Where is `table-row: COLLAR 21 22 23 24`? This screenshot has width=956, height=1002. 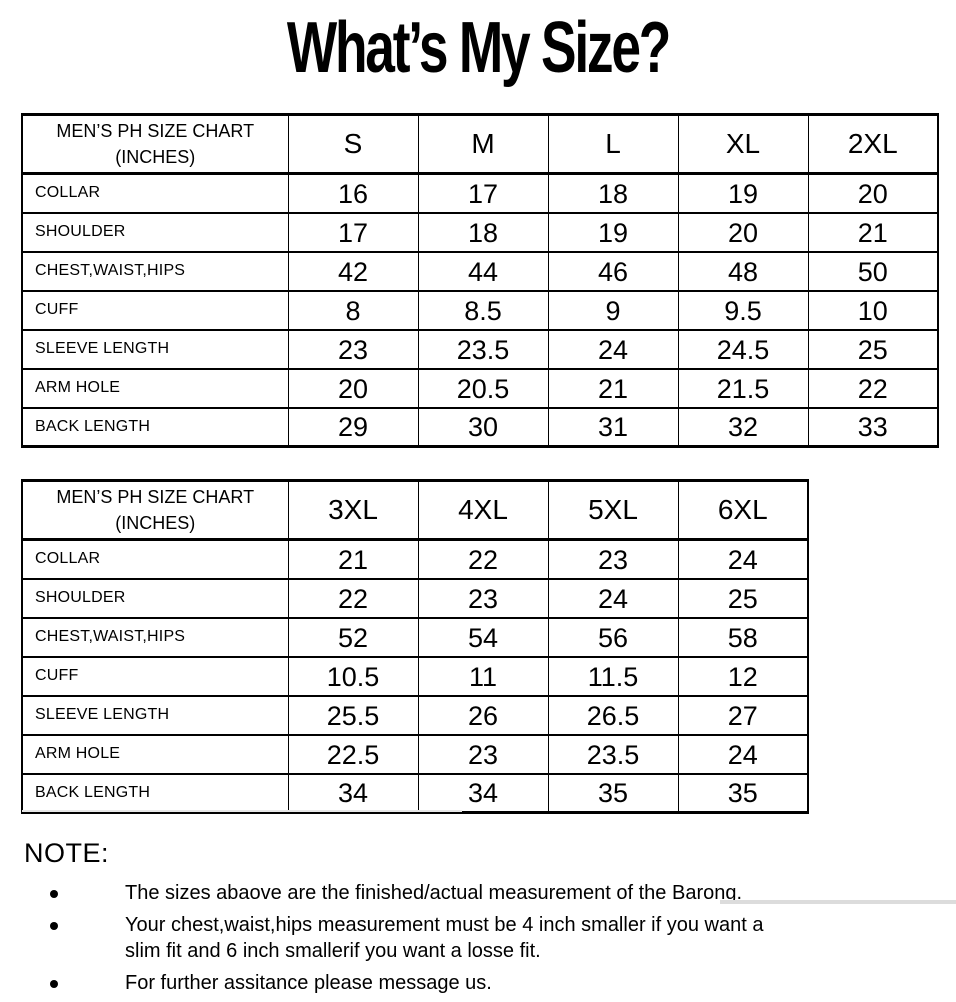
table-row: COLLAR 21 22 23 24 is located at coordinates (415, 559).